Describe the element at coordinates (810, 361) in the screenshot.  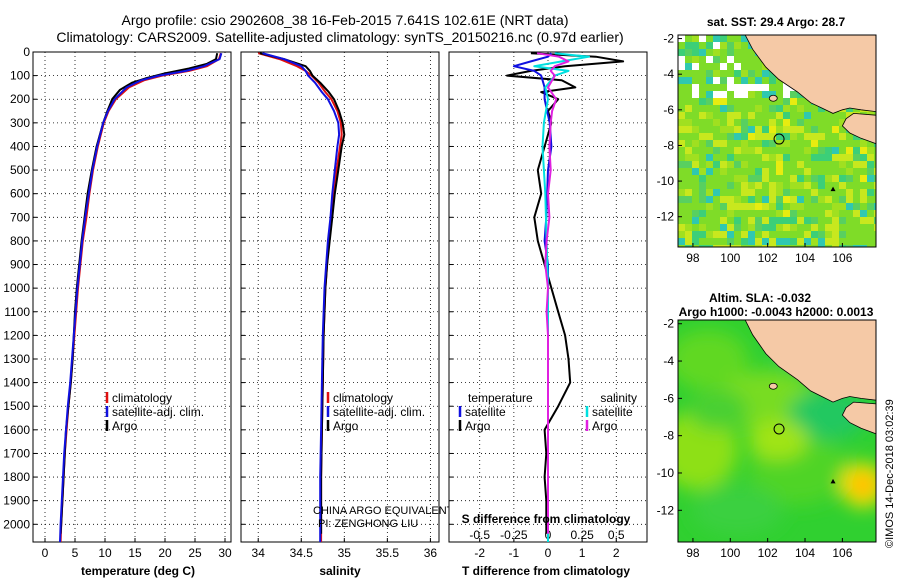
I see `sla-map-sumatra-land` at that location.